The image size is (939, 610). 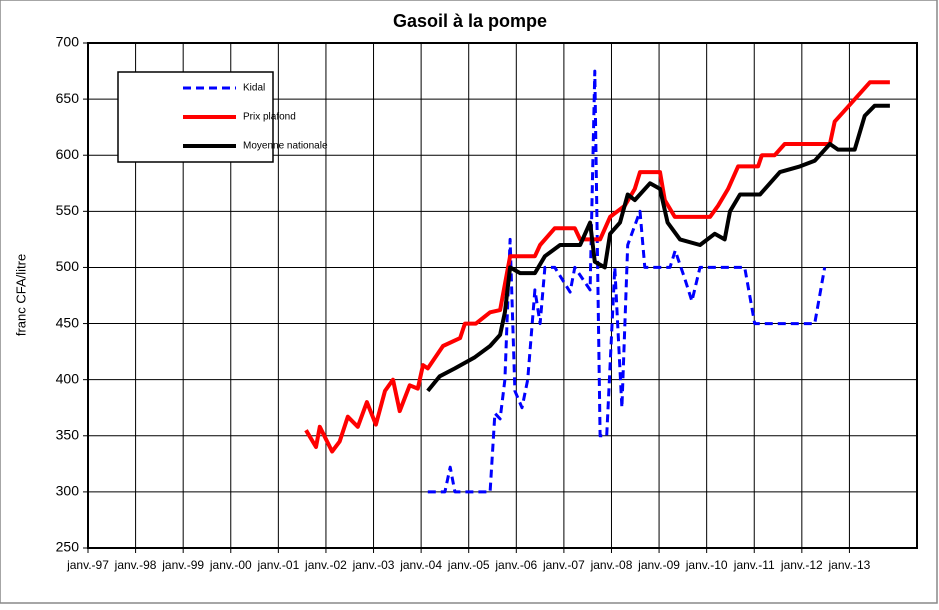 What do you see at coordinates (515, 565) in the screenshot?
I see `x-tick-label: janv.-06` at bounding box center [515, 565].